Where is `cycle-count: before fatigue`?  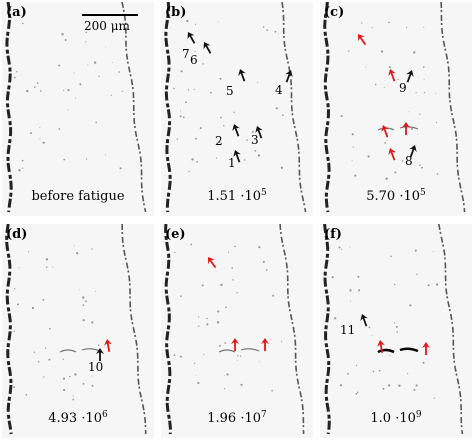 cycle-count: before fatigue is located at coordinates (78, 196).